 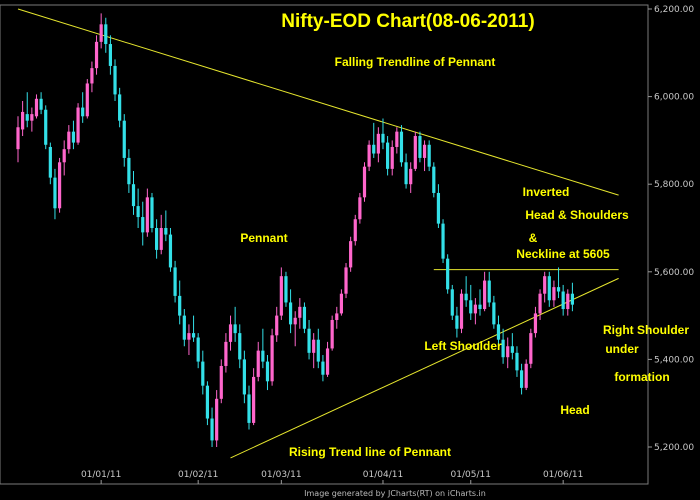 I want to click on annotation-label: under, so click(x=622, y=349).